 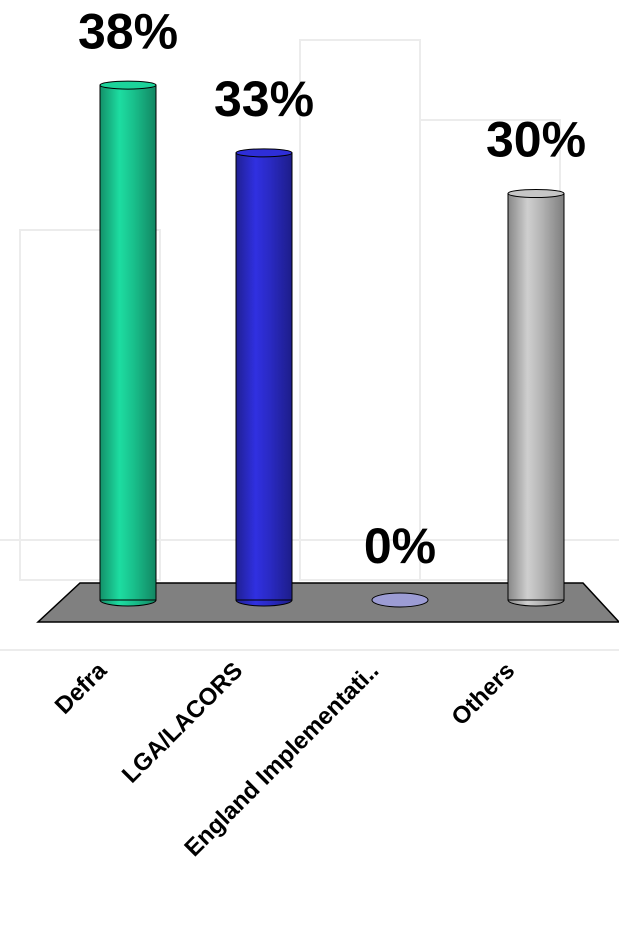 I want to click on x-tick-label: Defra, so click(x=81, y=688).